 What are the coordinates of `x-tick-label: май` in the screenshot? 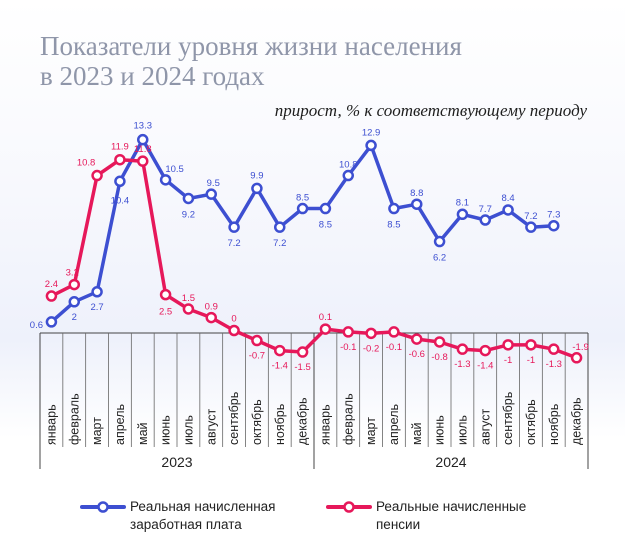 It's located at (143, 433).